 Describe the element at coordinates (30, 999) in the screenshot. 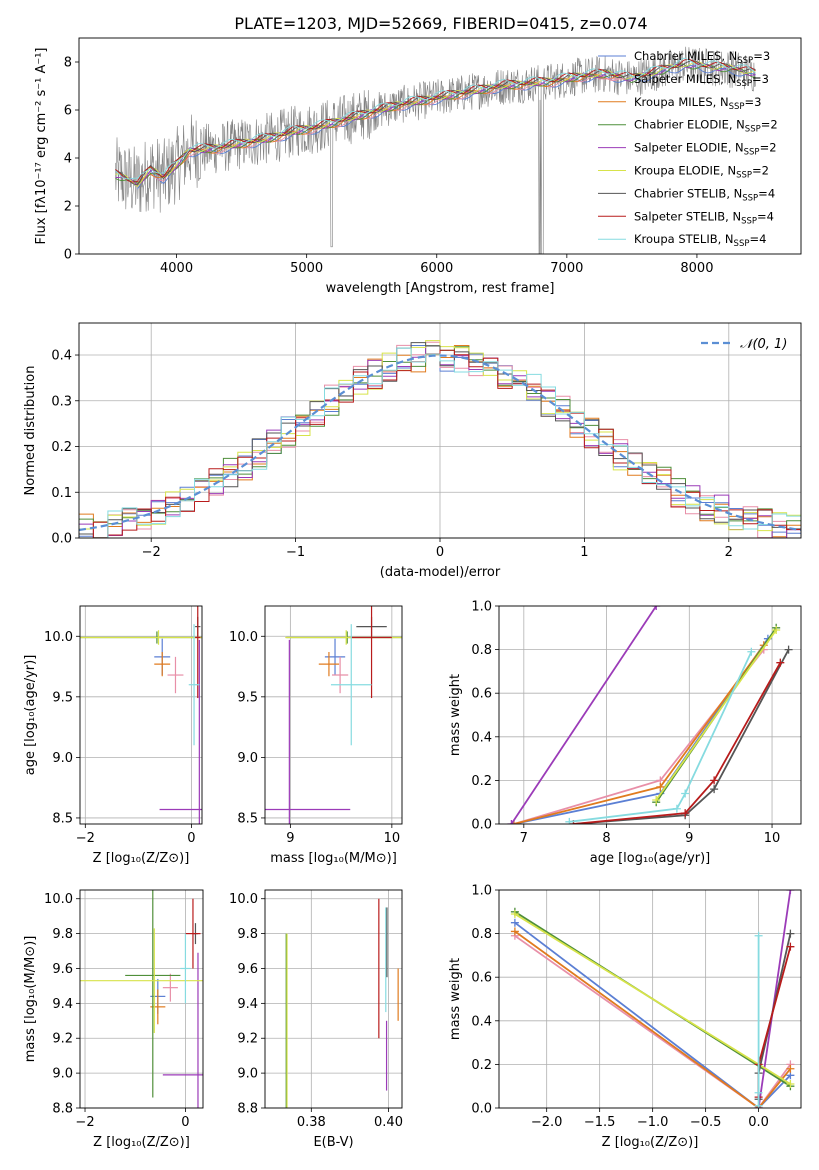

I see `y-axis-label: mass [log₁₀(M/M⊙)]` at that location.